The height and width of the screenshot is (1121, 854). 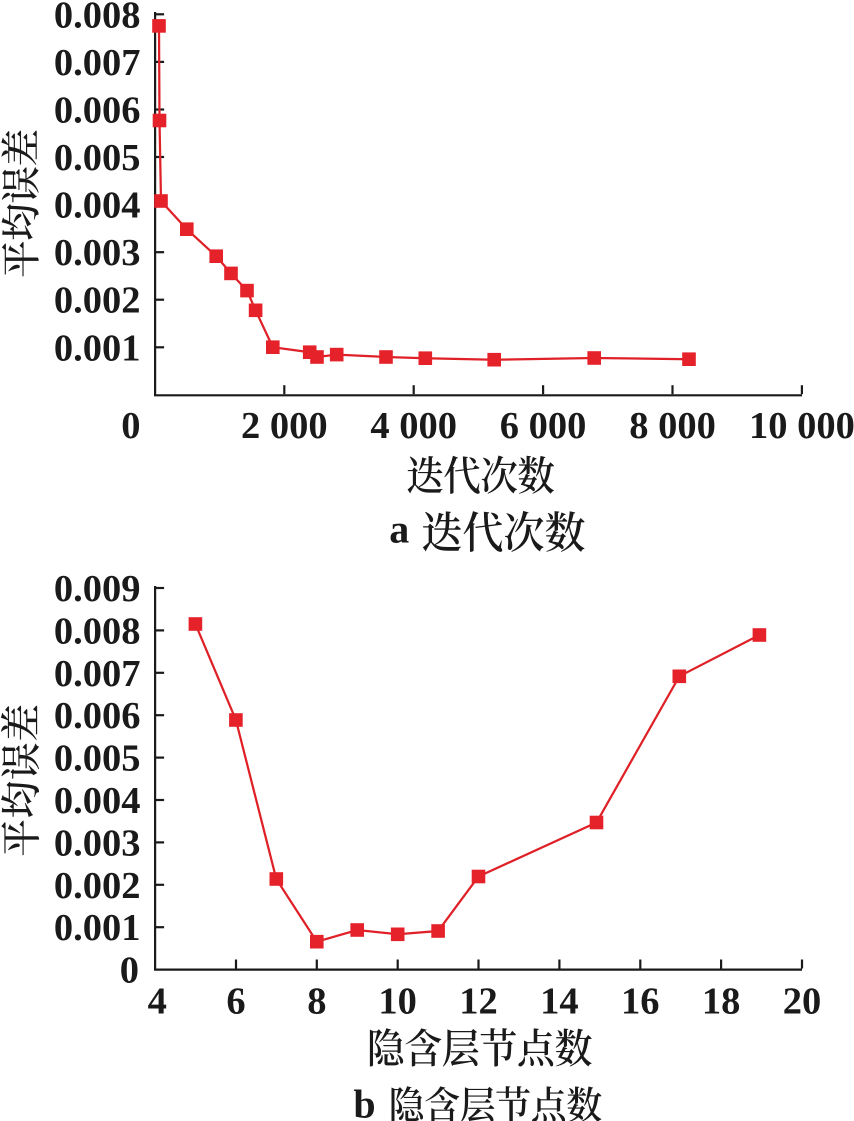 I want to click on svg-text: 14, so click(x=559, y=1001).